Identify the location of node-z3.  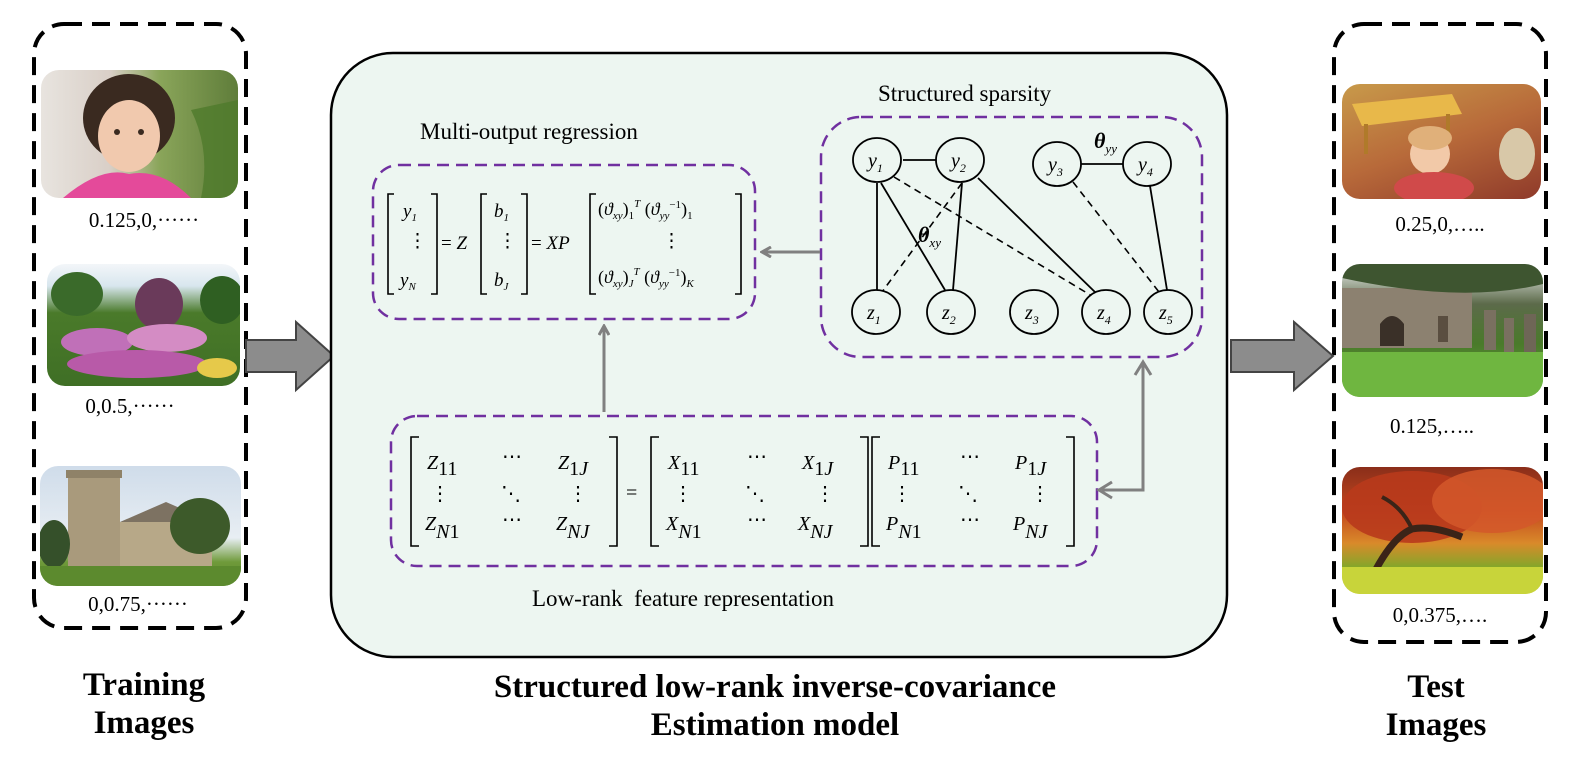
(1034, 312).